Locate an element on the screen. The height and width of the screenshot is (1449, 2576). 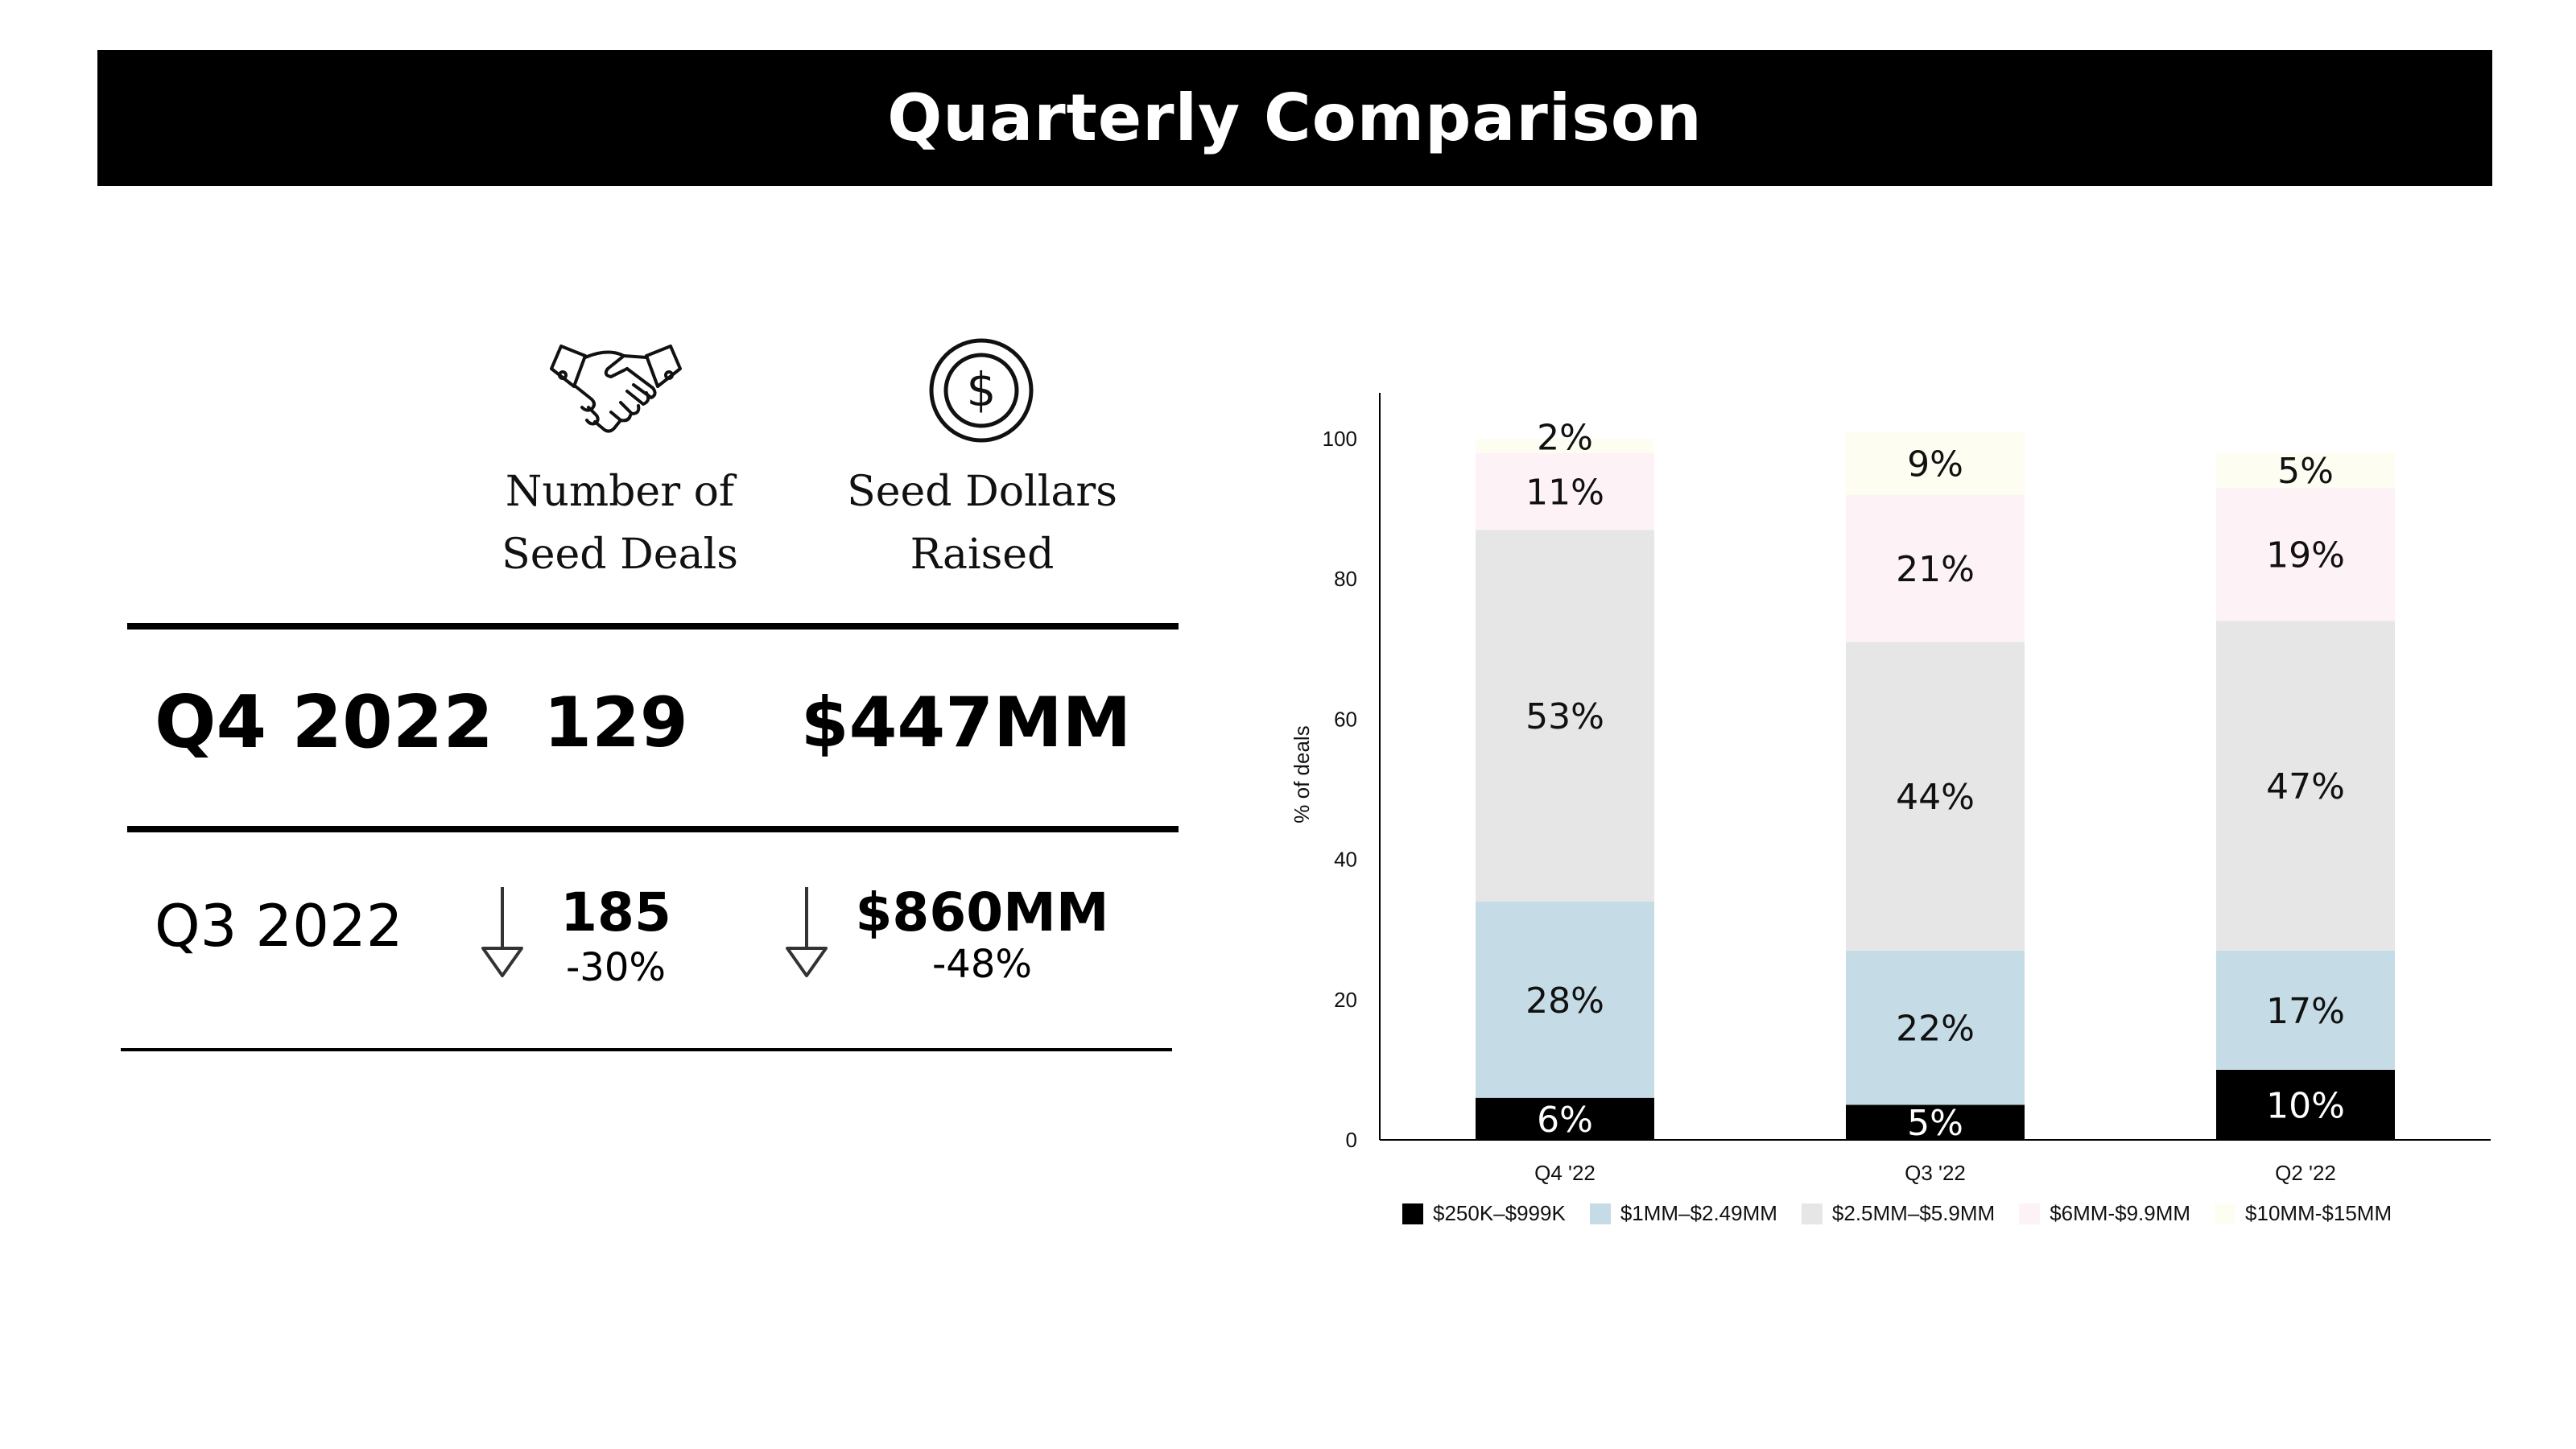
dollars-header-line1: Seed Dollars is located at coordinates (982, 492).